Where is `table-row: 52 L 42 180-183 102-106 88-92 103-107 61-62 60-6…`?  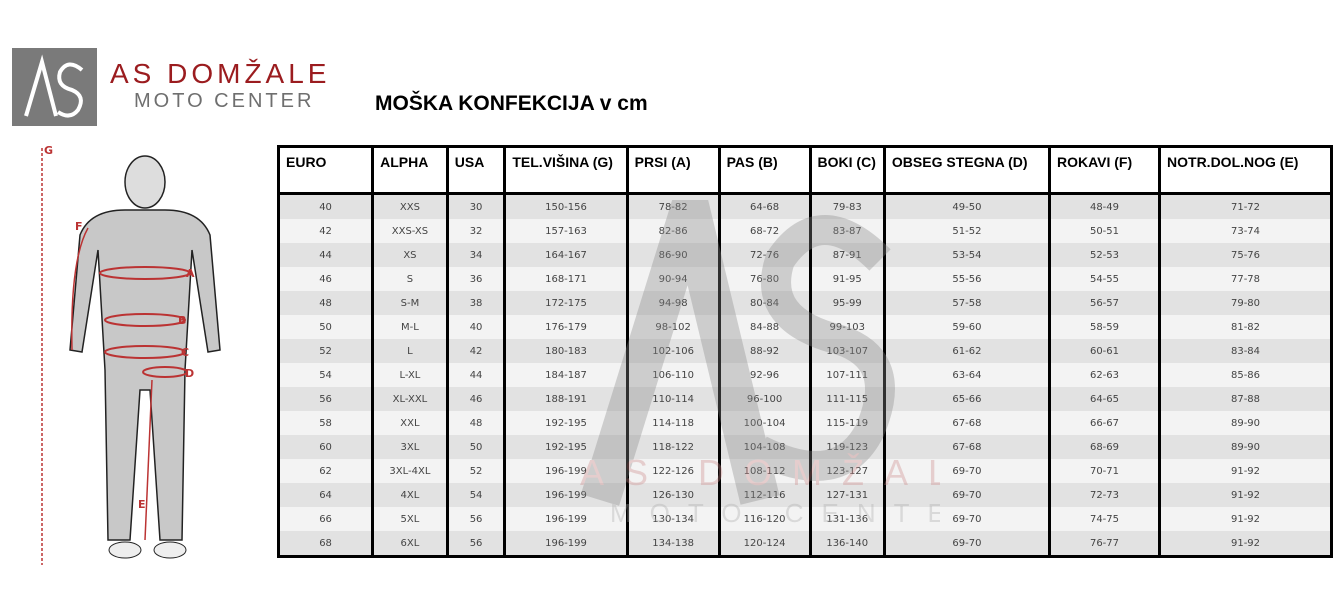 table-row: 52 L 42 180-183 102-106 88-92 103-107 61-62 60-6… is located at coordinates (804, 351).